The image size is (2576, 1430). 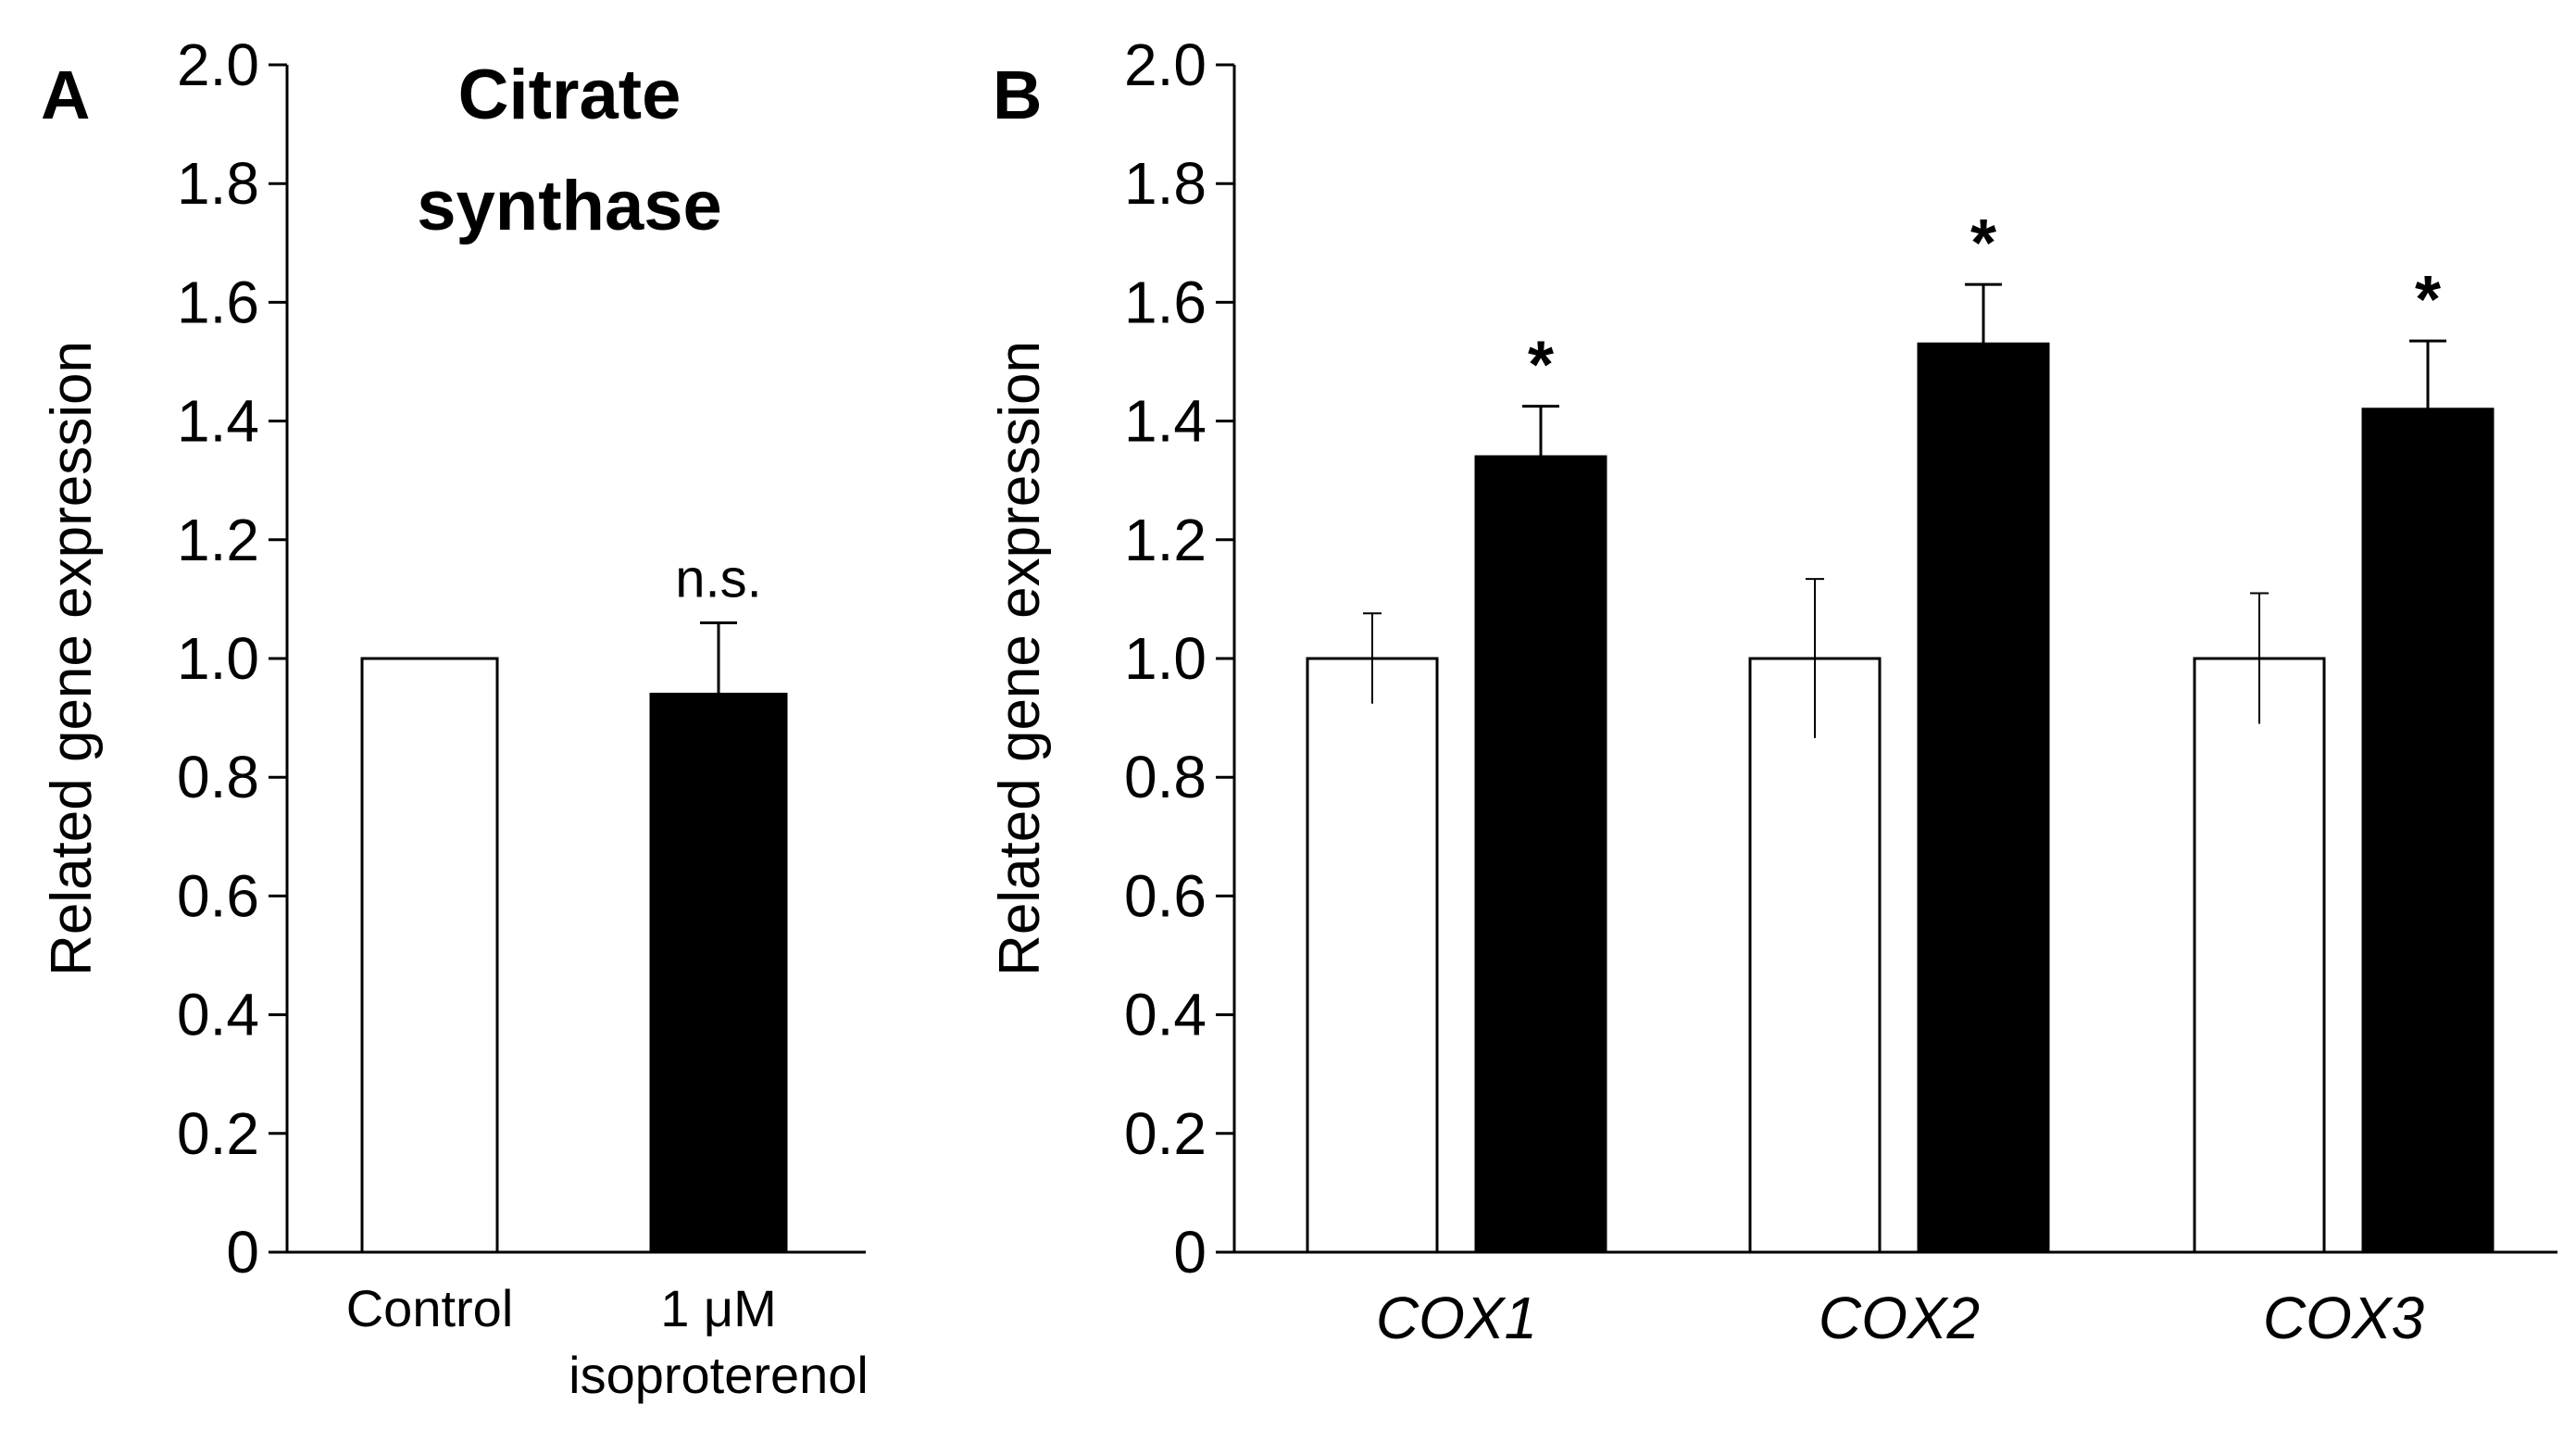 What do you see at coordinates (2344, 1318) in the screenshot?
I see `x-tick-label: COX3` at bounding box center [2344, 1318].